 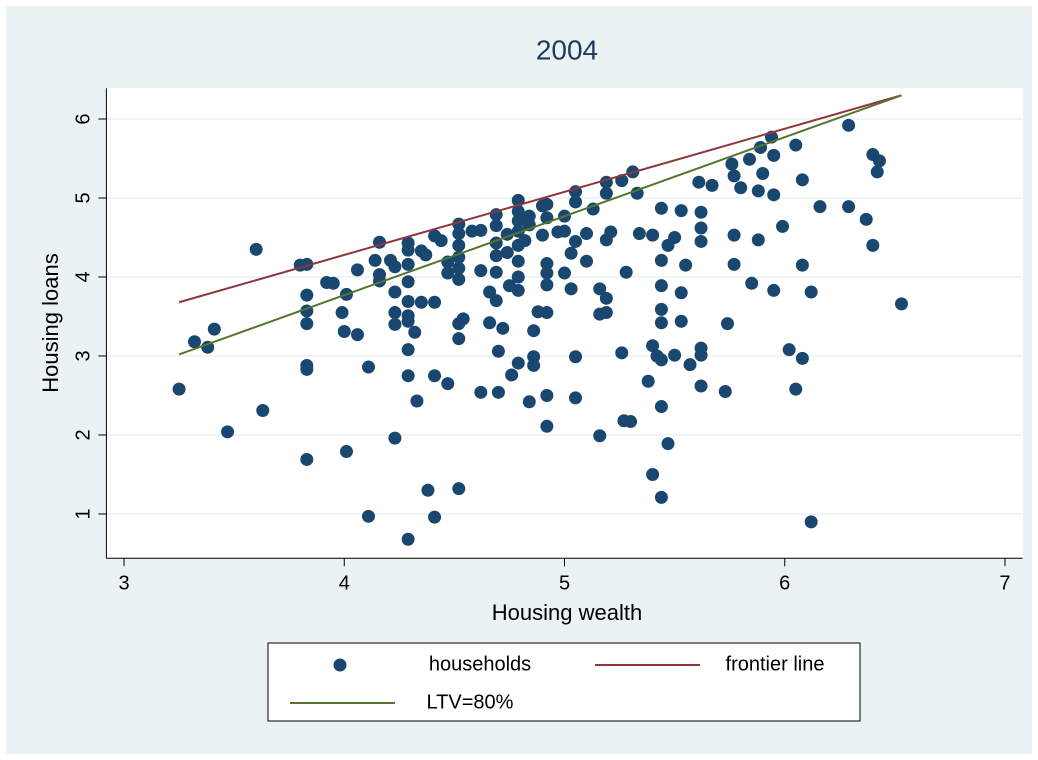 I want to click on x-tick-label: 5, so click(x=564, y=583).